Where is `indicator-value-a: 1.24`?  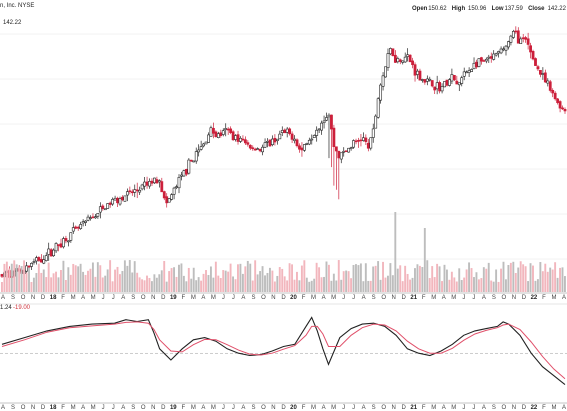
indicator-value-a: 1.24 is located at coordinates (6, 308).